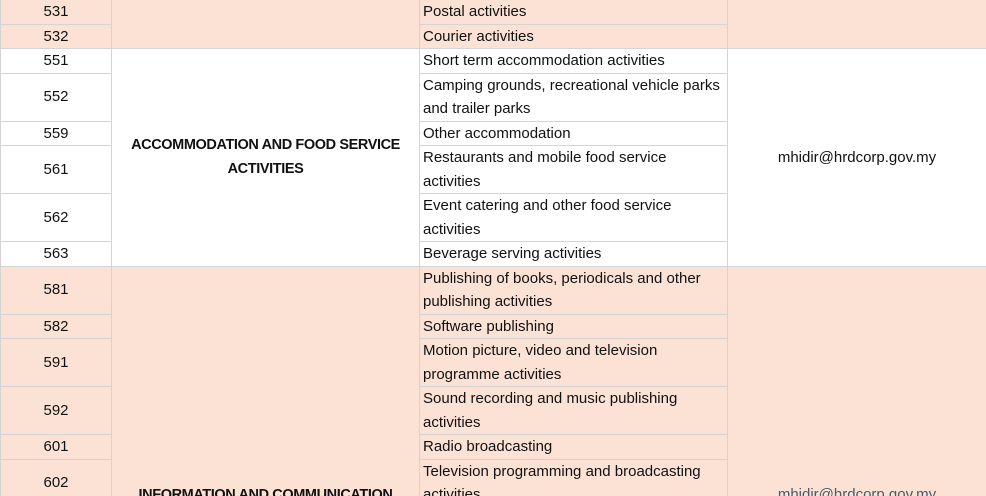  I want to click on code-cell: 531, so click(56, 12).